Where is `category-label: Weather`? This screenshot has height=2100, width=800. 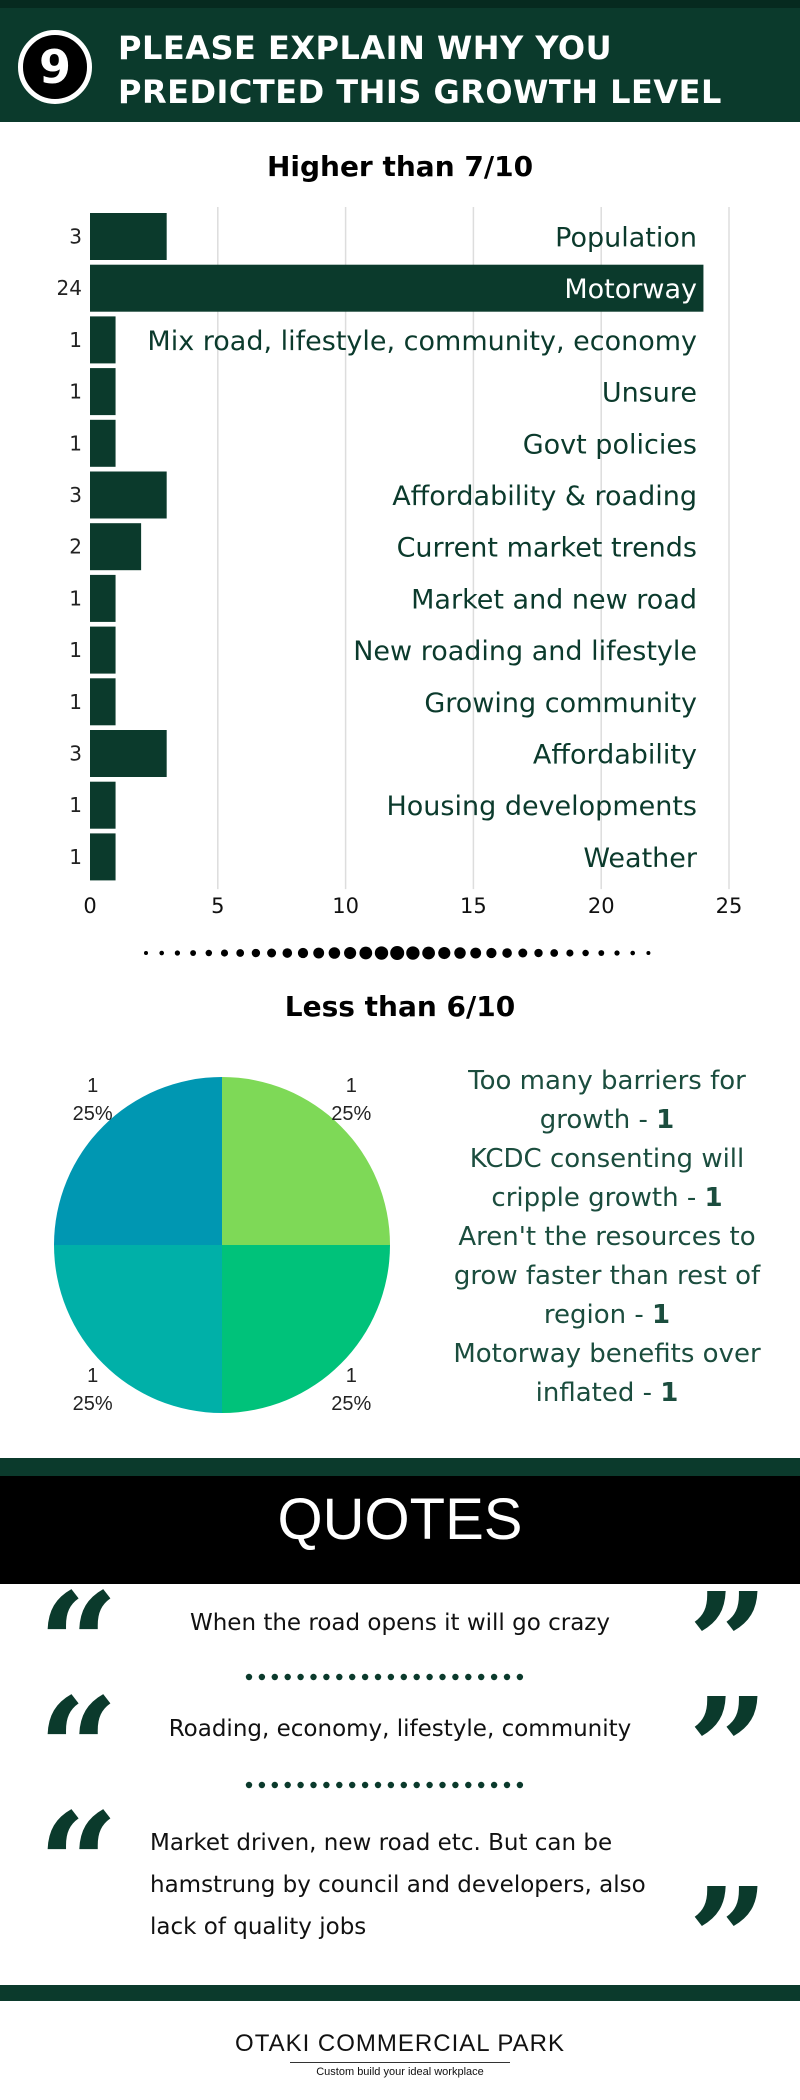
category-label: Weather is located at coordinates (640, 858).